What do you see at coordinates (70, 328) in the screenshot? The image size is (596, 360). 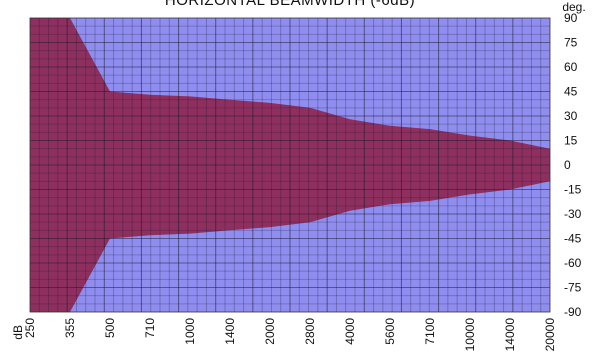 I see `x-tick-label: 355` at bounding box center [70, 328].